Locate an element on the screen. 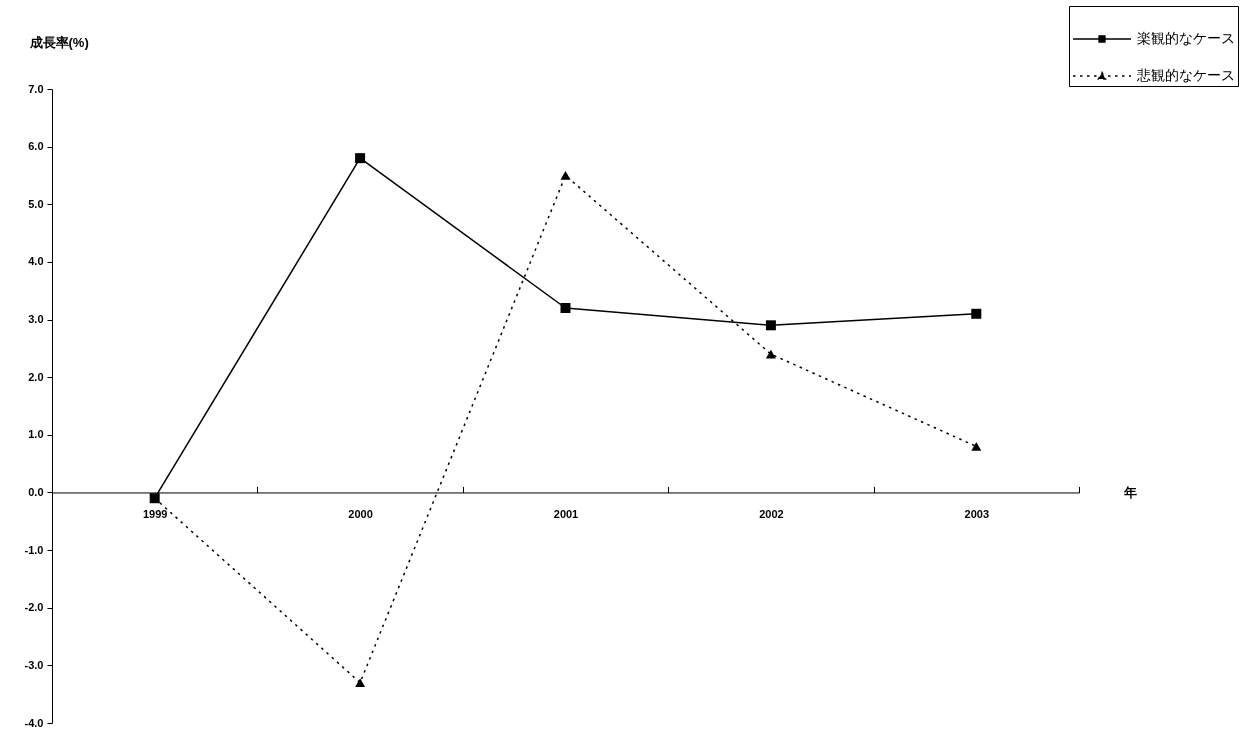 The width and height of the screenshot is (1255, 732). y-axis-title: 成長率(%) is located at coordinates (58, 42).